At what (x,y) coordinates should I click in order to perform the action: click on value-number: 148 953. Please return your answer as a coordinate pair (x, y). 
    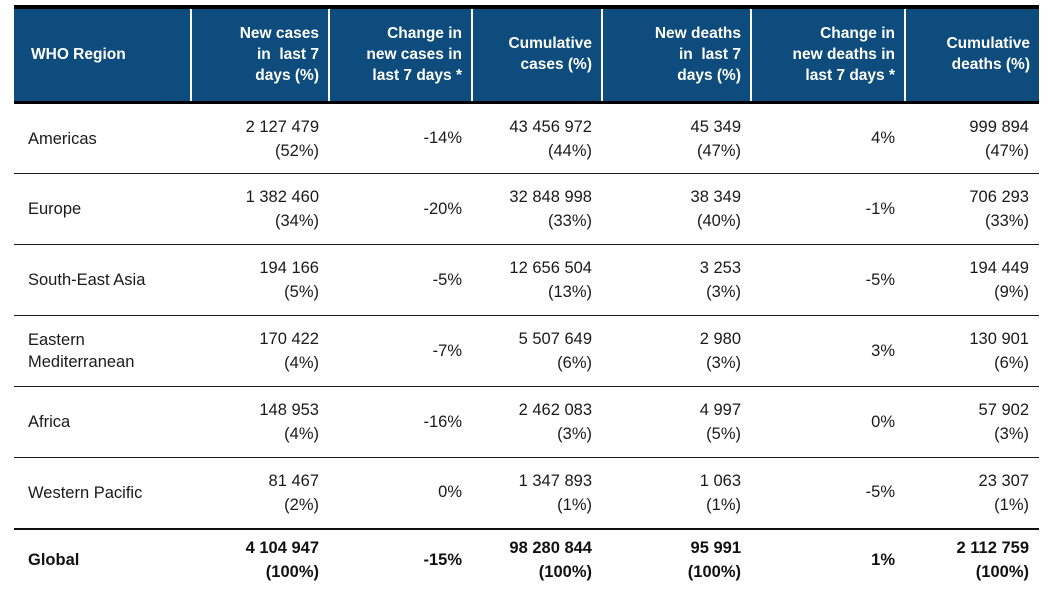
    Looking at the image, I should click on (289, 410).